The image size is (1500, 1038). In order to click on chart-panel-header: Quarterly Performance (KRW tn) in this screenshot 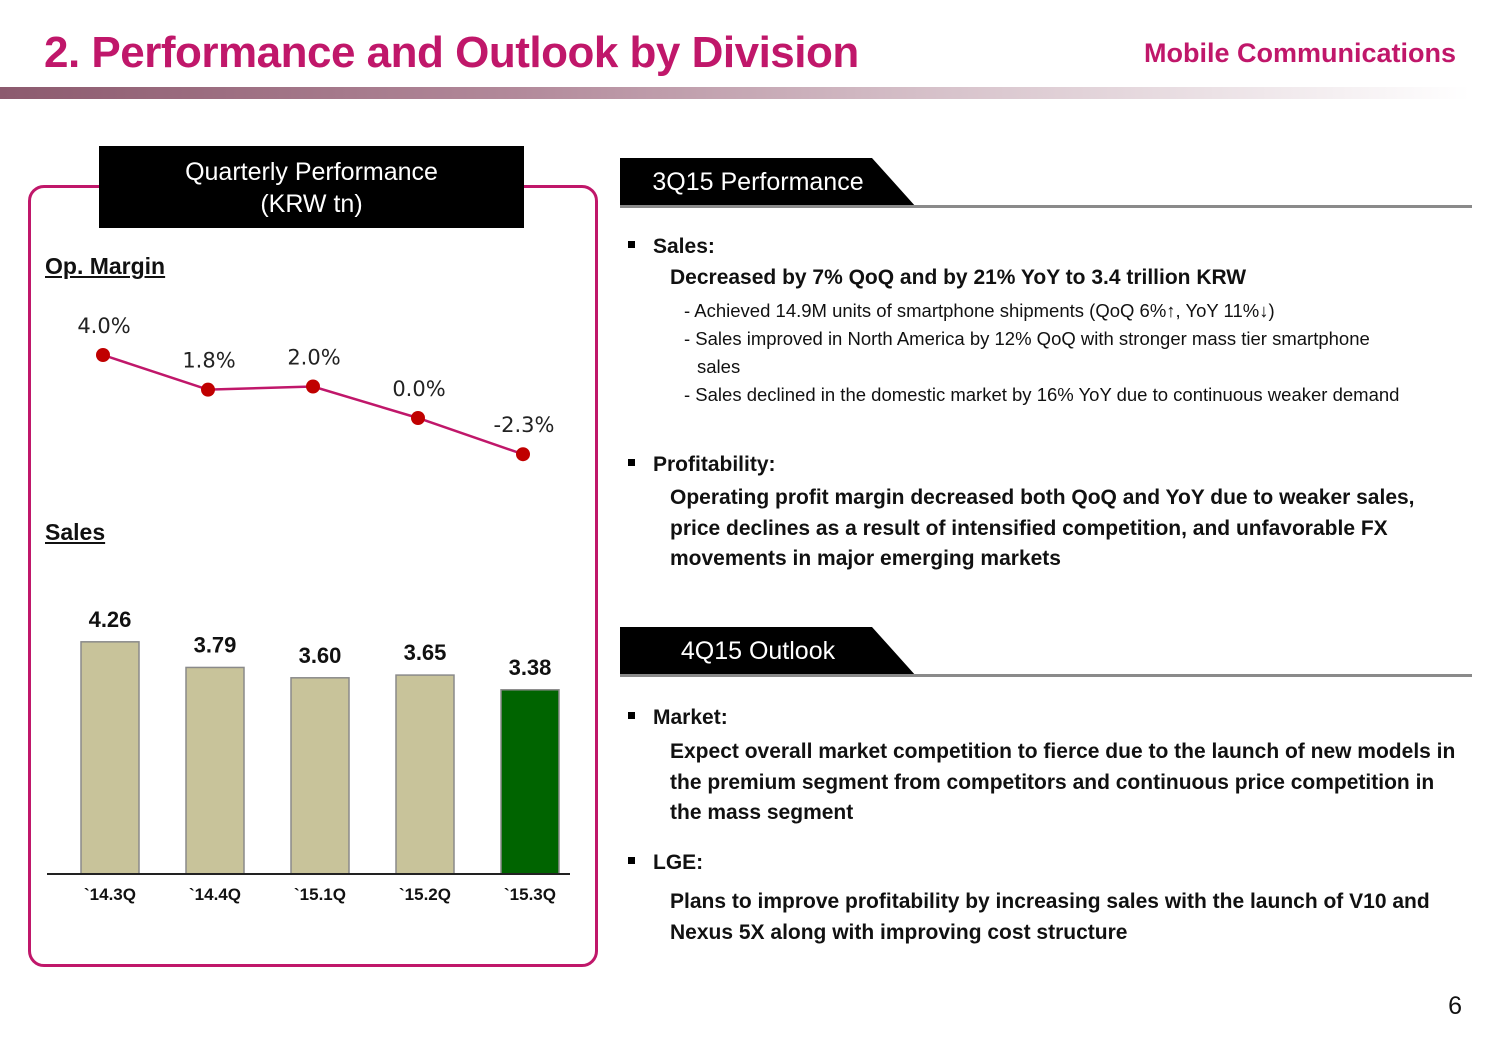, I will do `click(311, 187)`.